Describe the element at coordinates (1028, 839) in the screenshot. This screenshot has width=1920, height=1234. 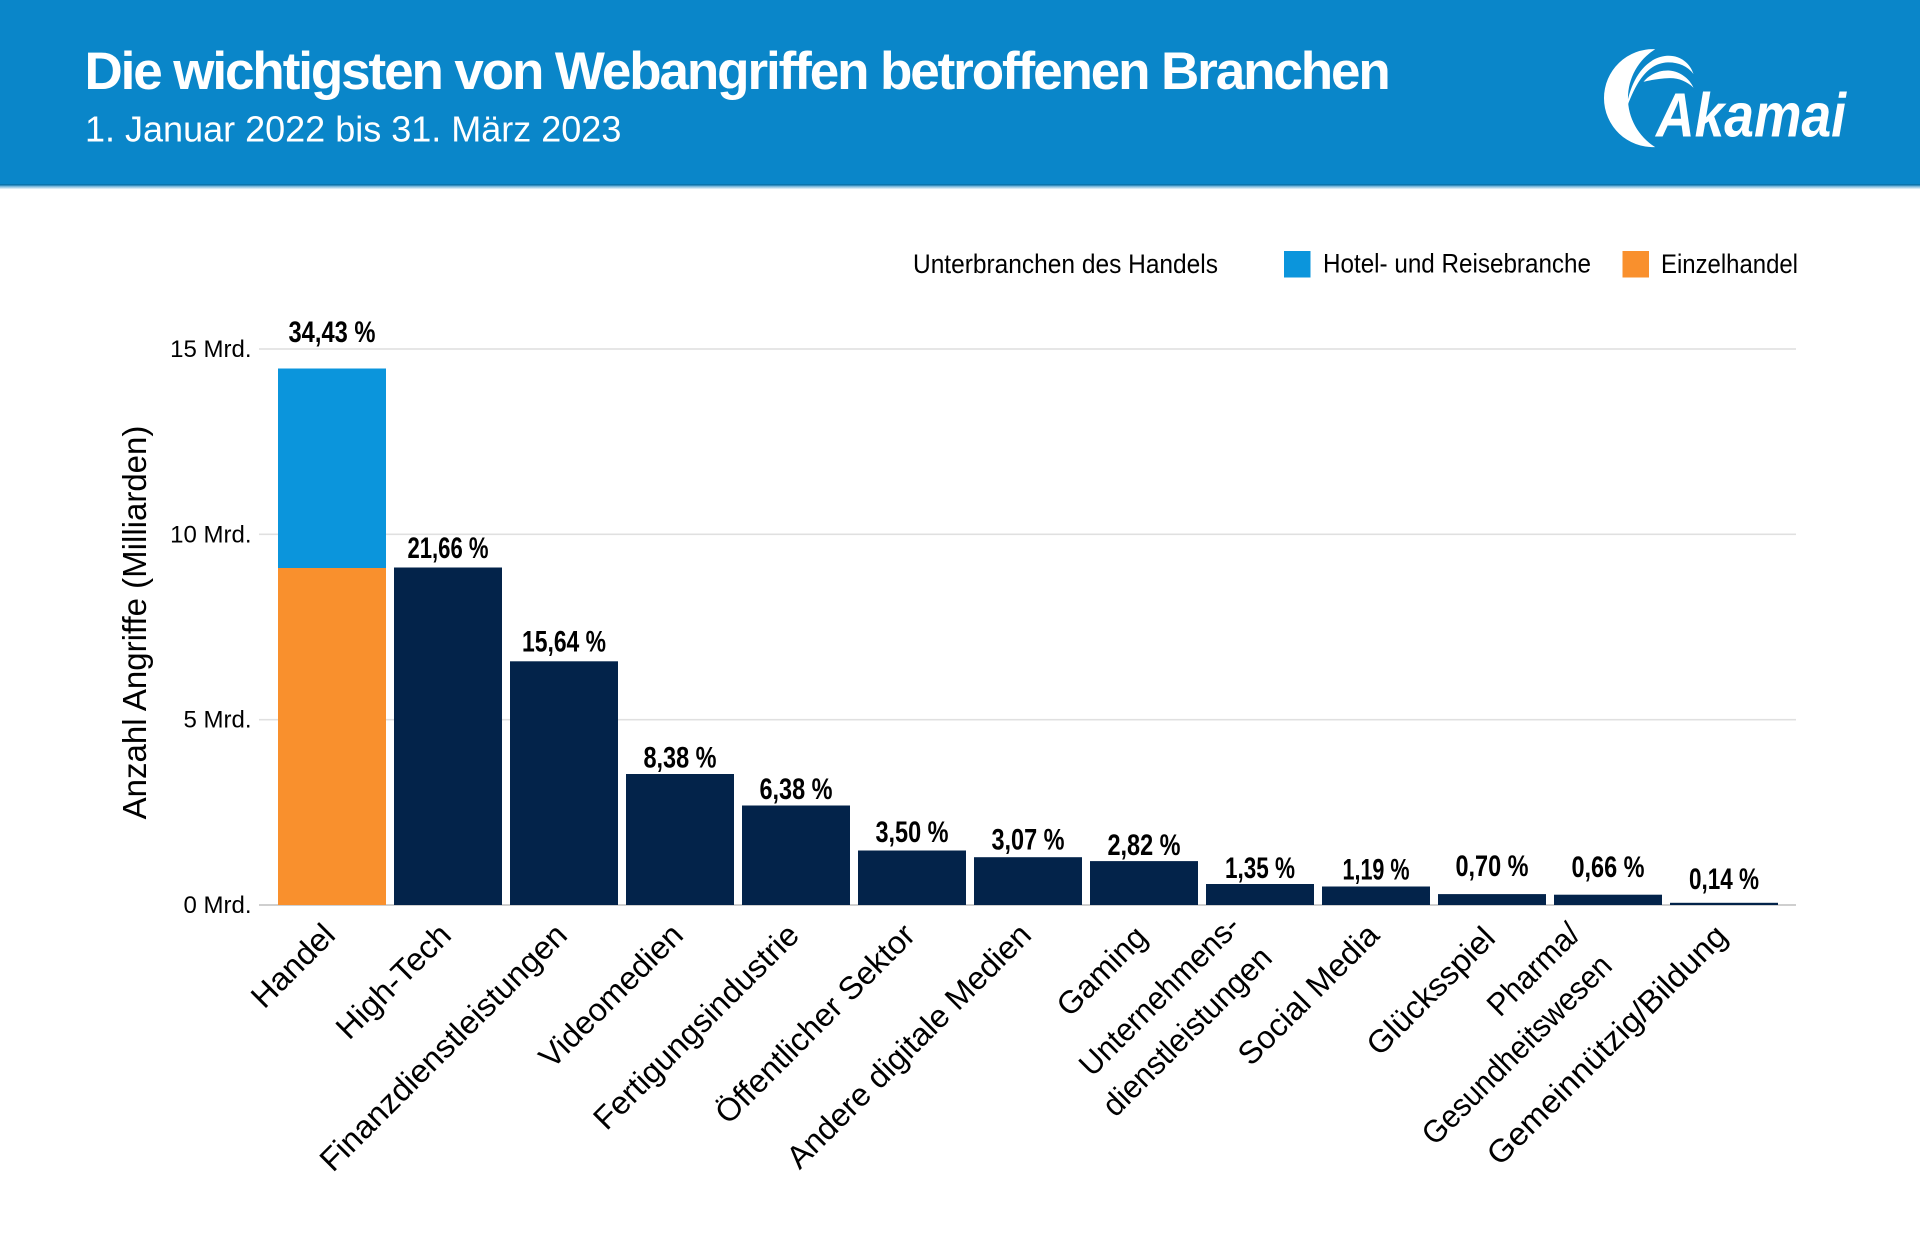
I see `svg-text: 3,07 %` at that location.